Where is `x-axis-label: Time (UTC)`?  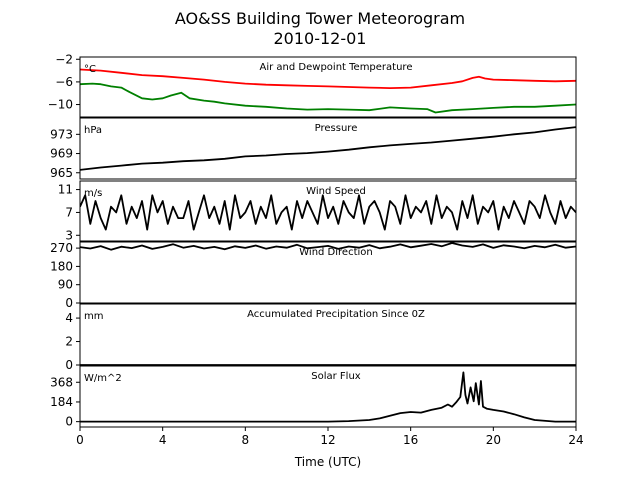
x-axis-label: Time (UTC) is located at coordinates (327, 462).